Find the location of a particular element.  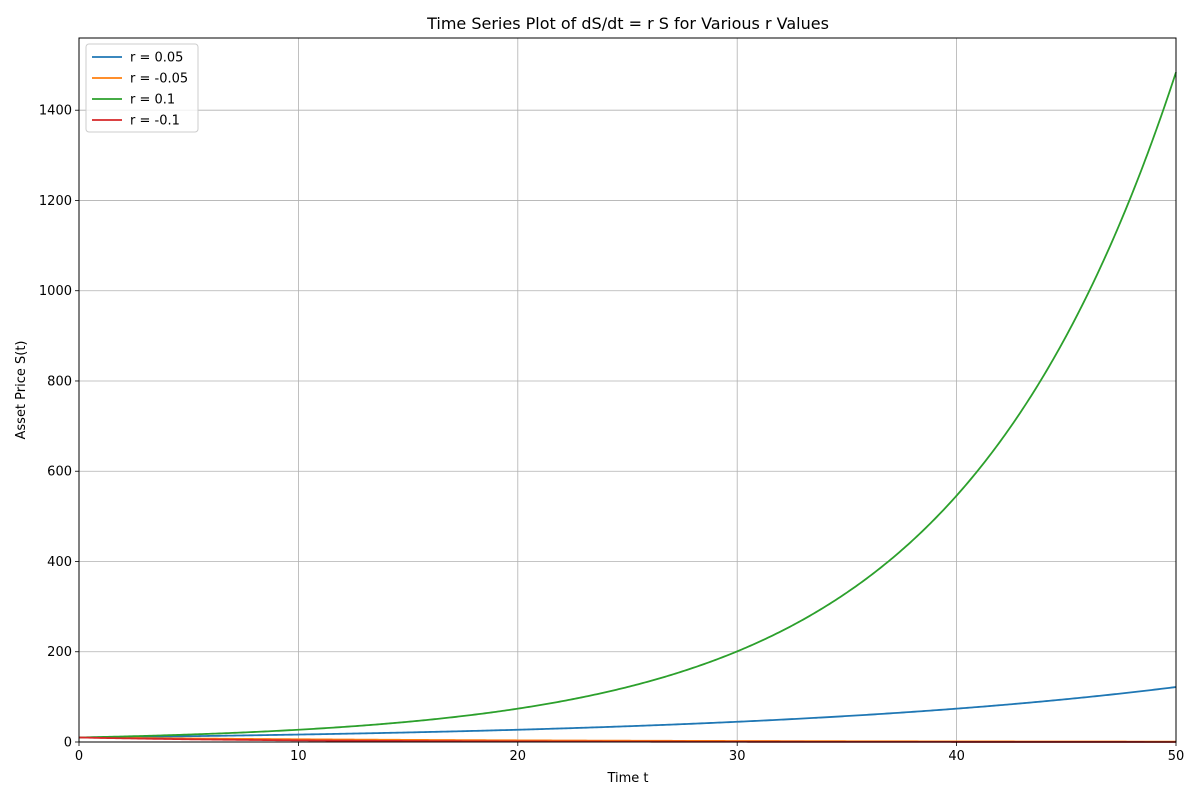

y-tick-label: 0 is located at coordinates (68, 743).